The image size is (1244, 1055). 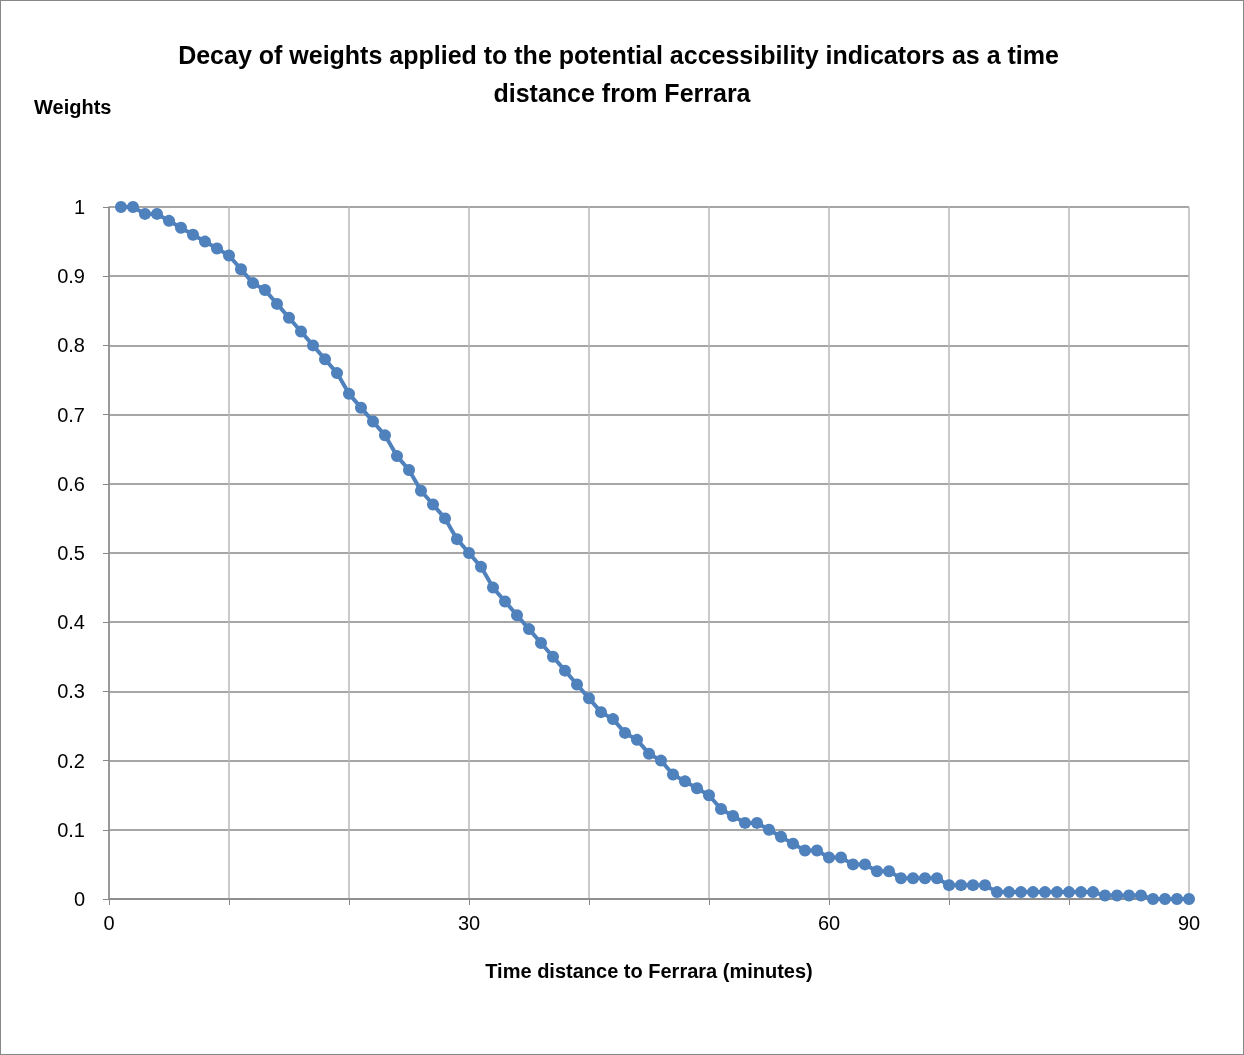 What do you see at coordinates (71, 691) in the screenshot?
I see `y-tick-label: 0.3` at bounding box center [71, 691].